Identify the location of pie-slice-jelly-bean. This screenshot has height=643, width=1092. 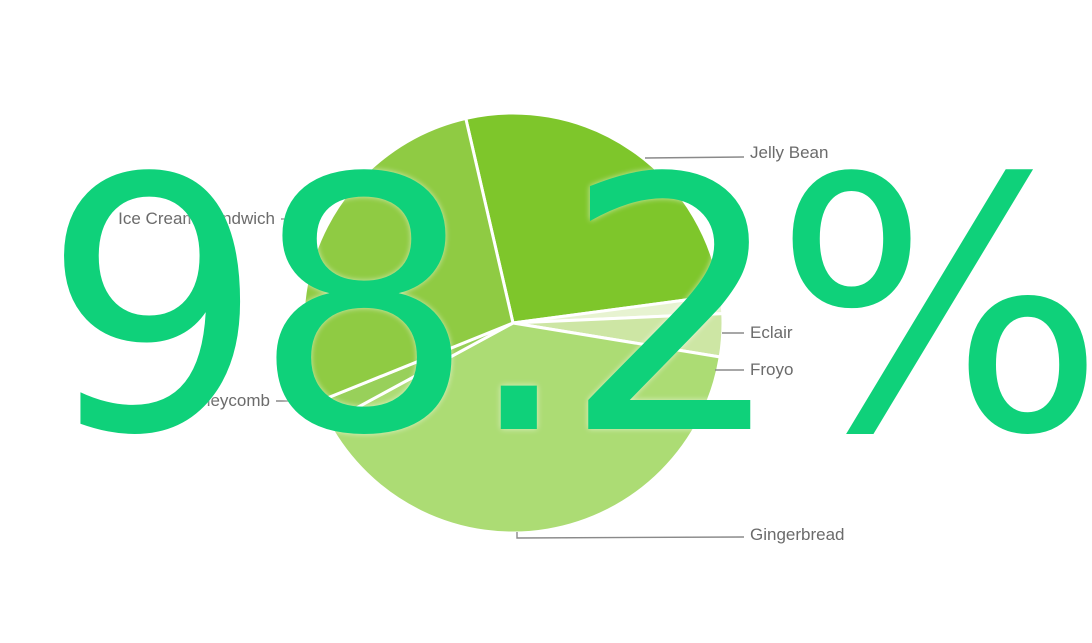
(593, 218).